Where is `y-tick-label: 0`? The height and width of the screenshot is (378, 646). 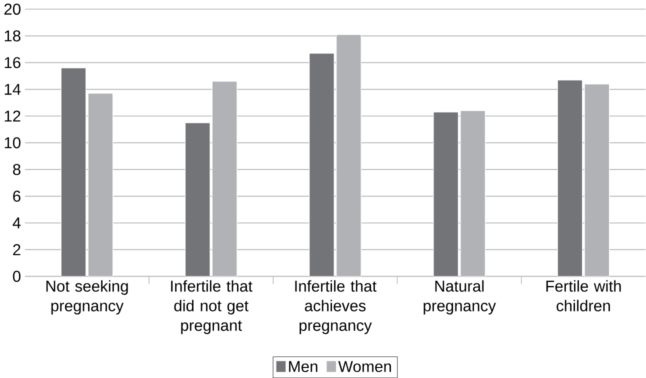 y-tick-label: 0 is located at coordinates (16, 276).